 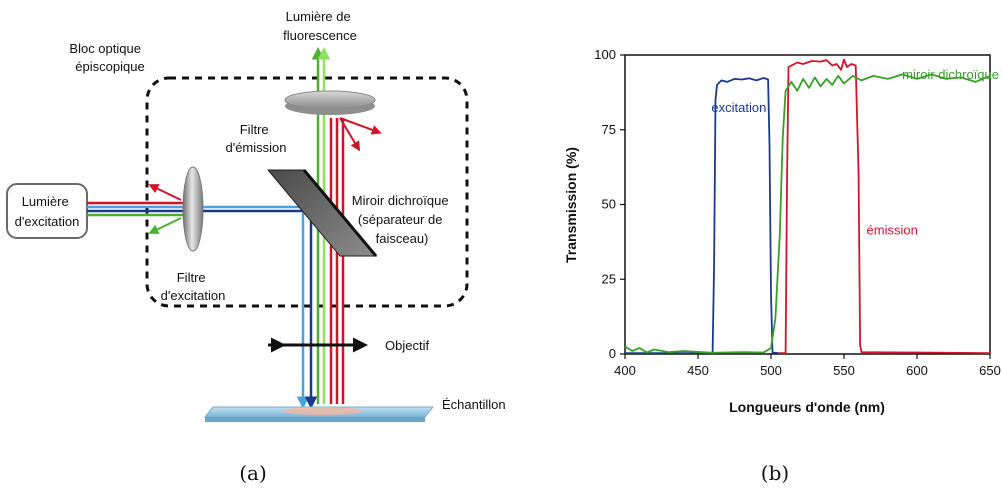 I want to click on x-tick-label: 400, so click(x=625, y=370).